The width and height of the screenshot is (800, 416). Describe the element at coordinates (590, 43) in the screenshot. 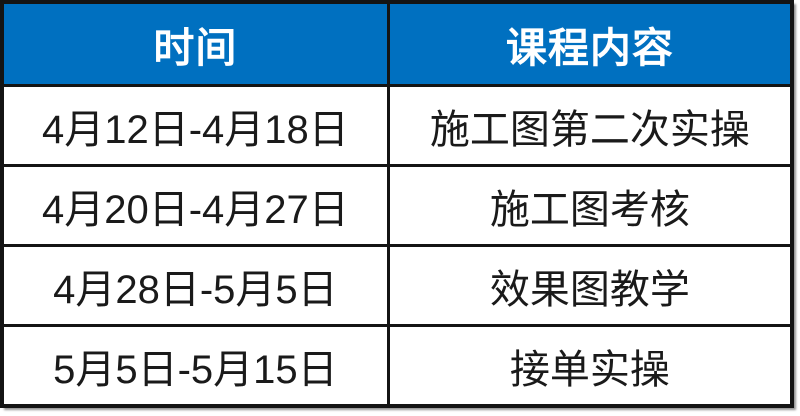

I see `column-header-course-content: 课程内容` at that location.